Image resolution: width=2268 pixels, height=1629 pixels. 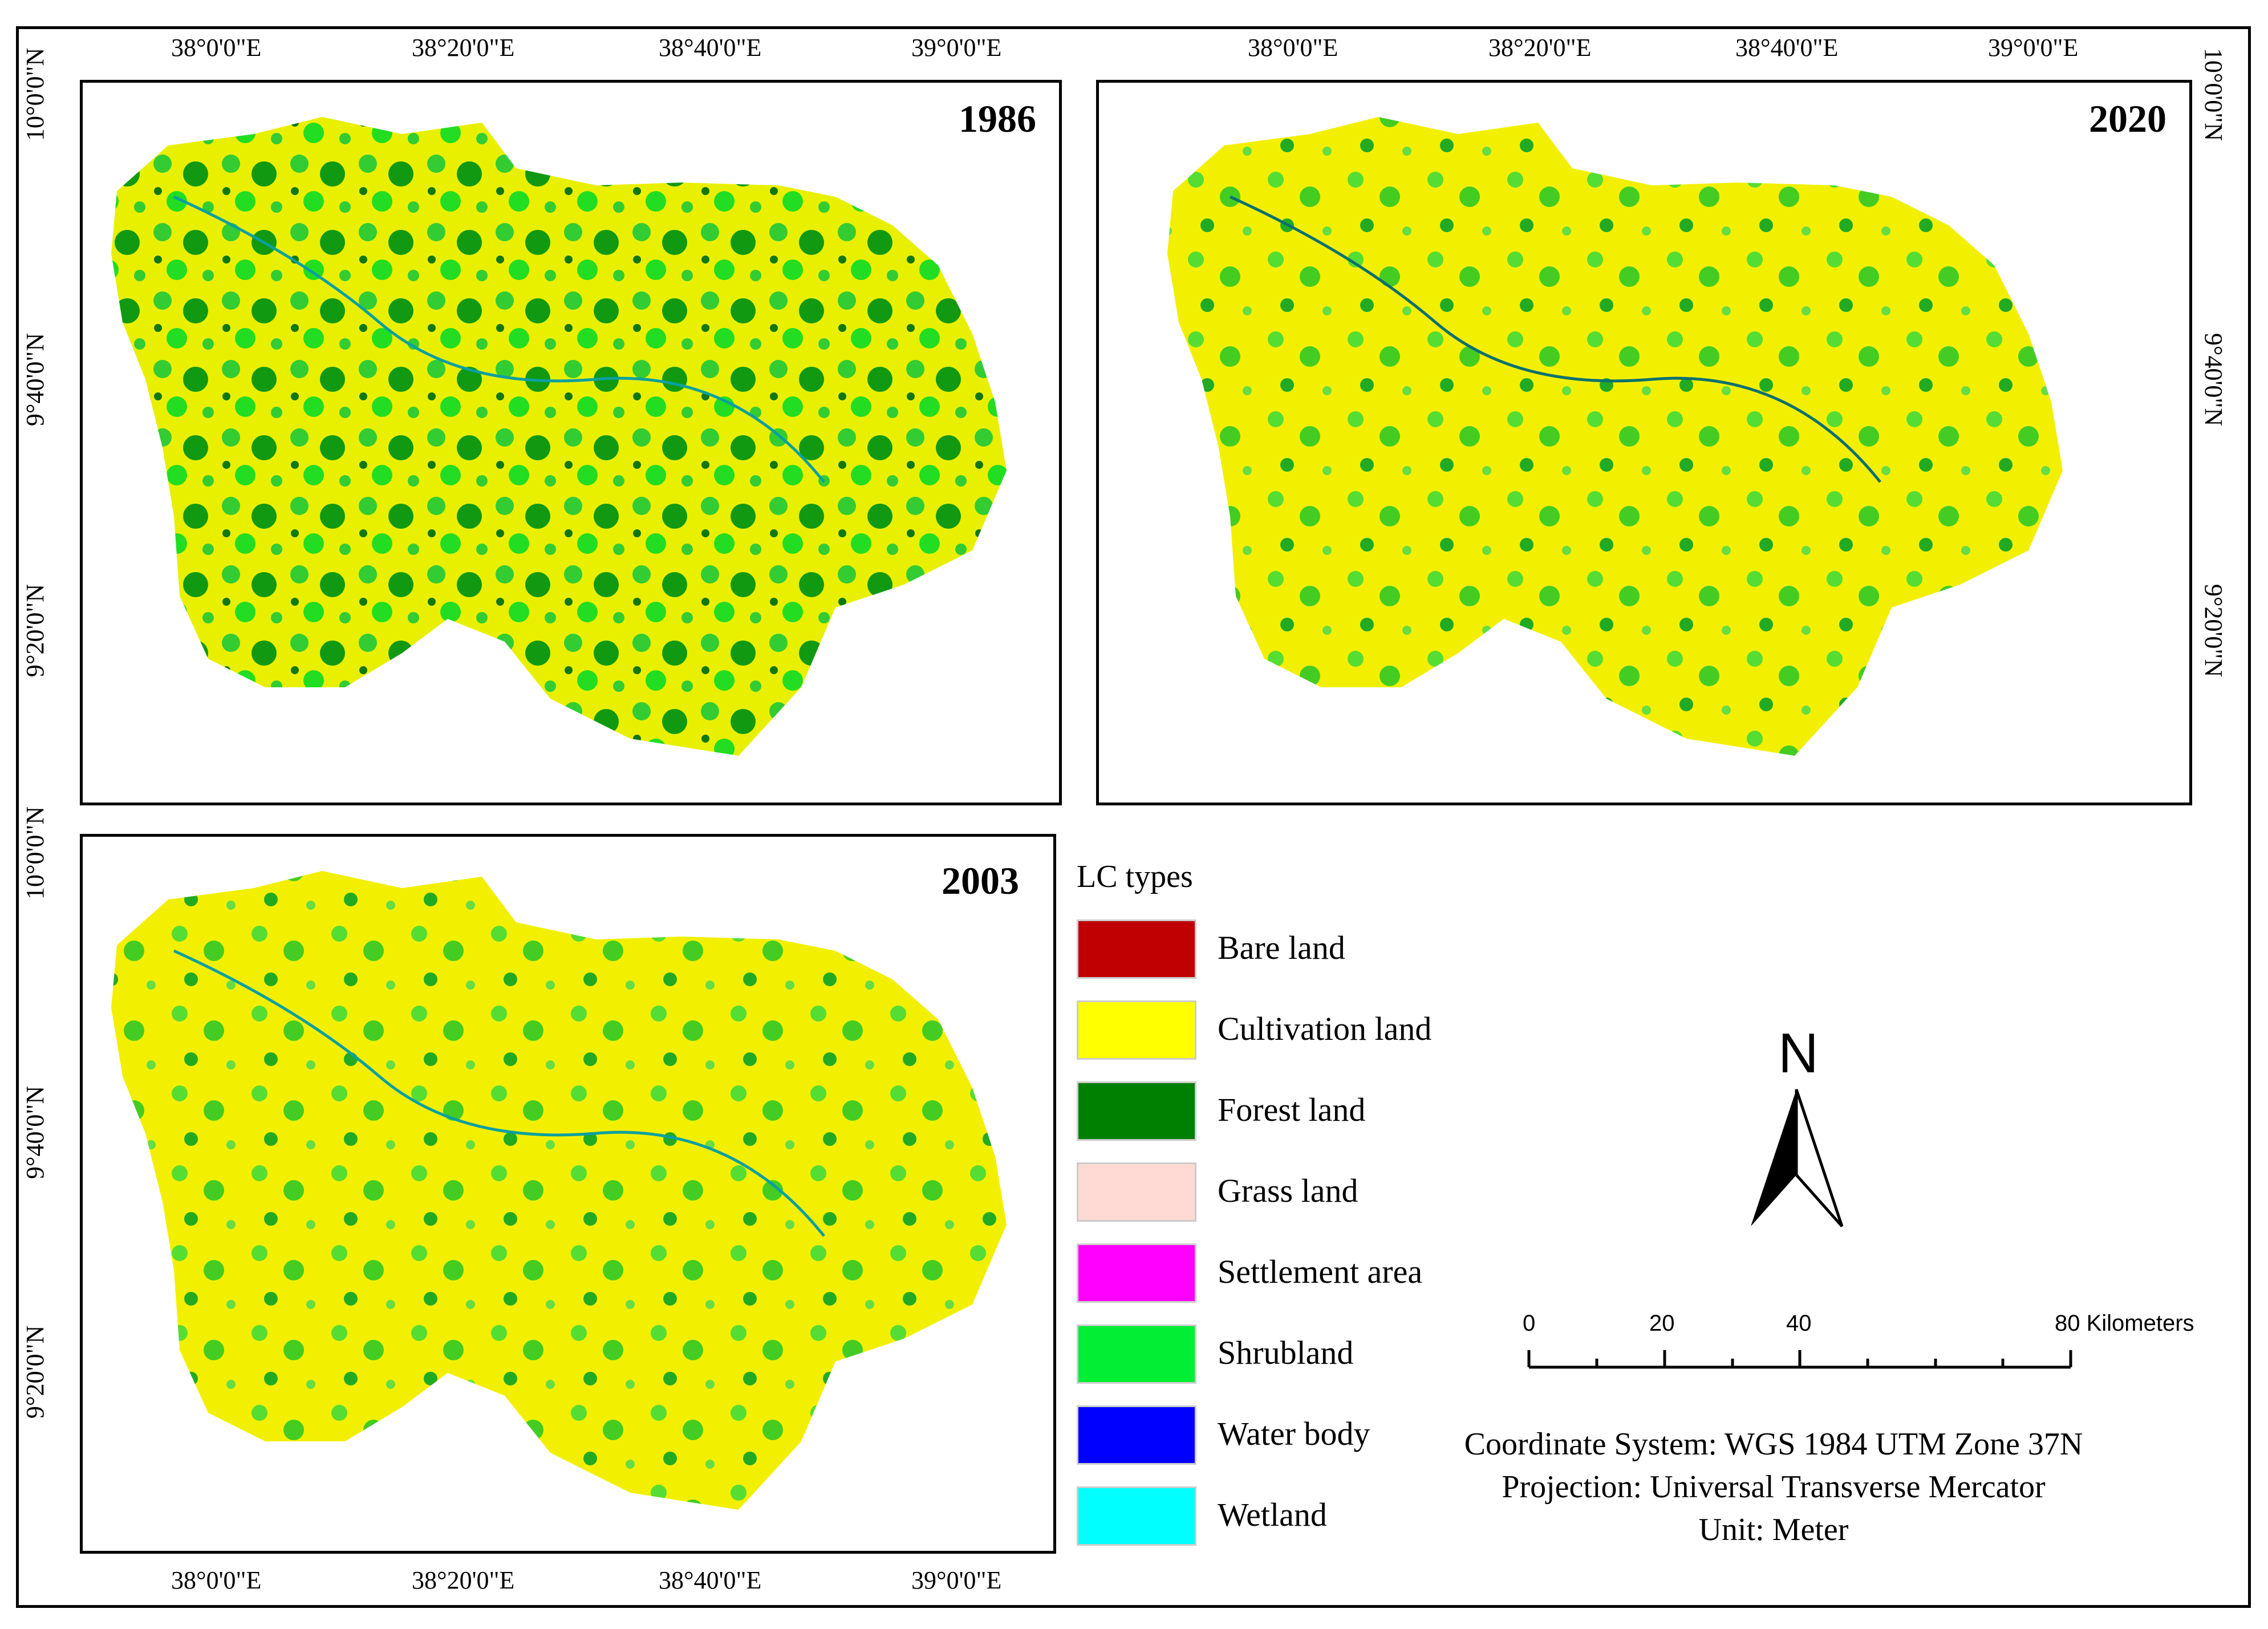 What do you see at coordinates (957, 1580) in the screenshot?
I see `lon-label-bottom: 39°0'0"E` at bounding box center [957, 1580].